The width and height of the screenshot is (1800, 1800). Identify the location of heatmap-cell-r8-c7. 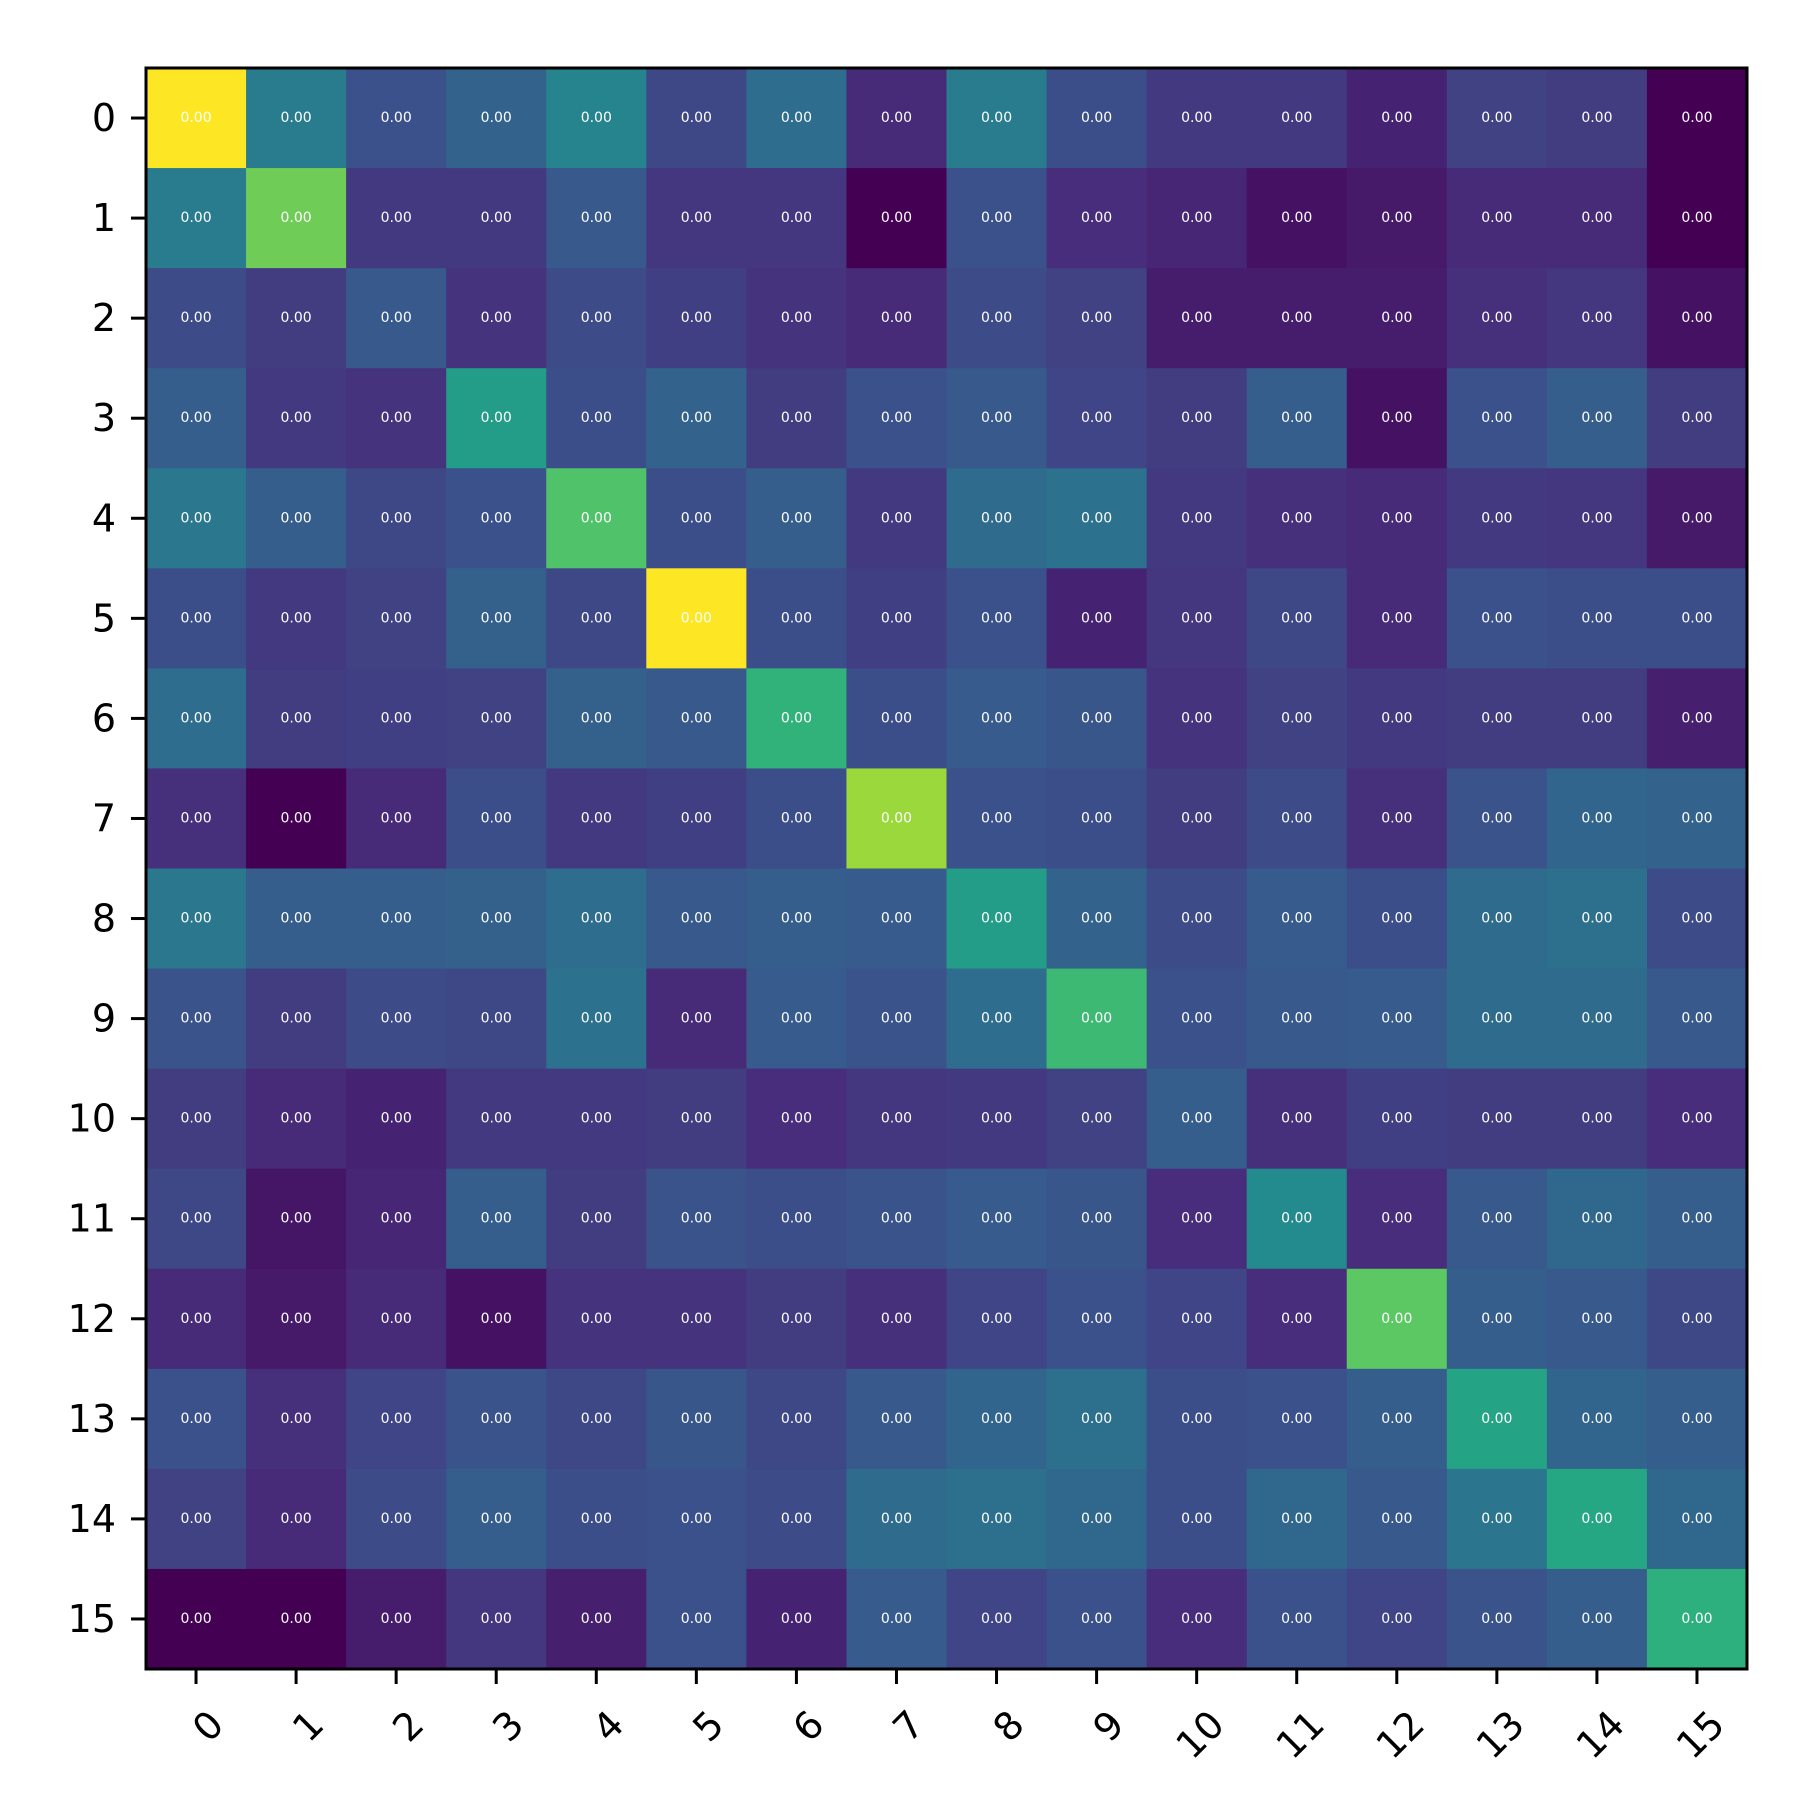
(897, 919).